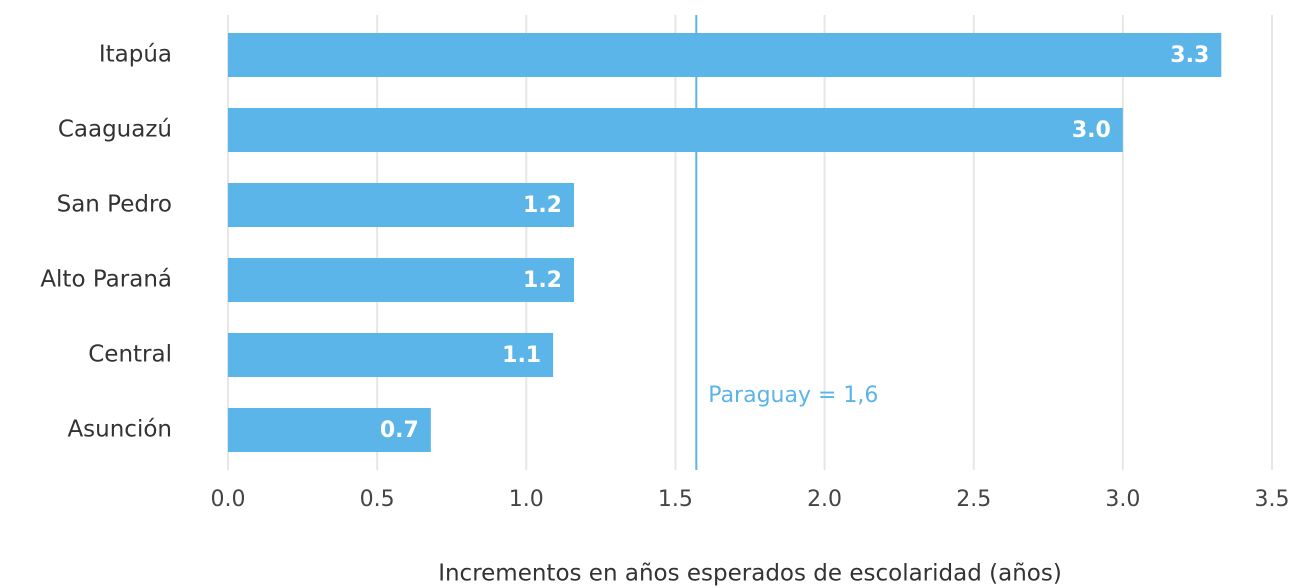 The height and width of the screenshot is (588, 1296). What do you see at coordinates (399, 430) in the screenshot?
I see `value-label: 0.7` at bounding box center [399, 430].